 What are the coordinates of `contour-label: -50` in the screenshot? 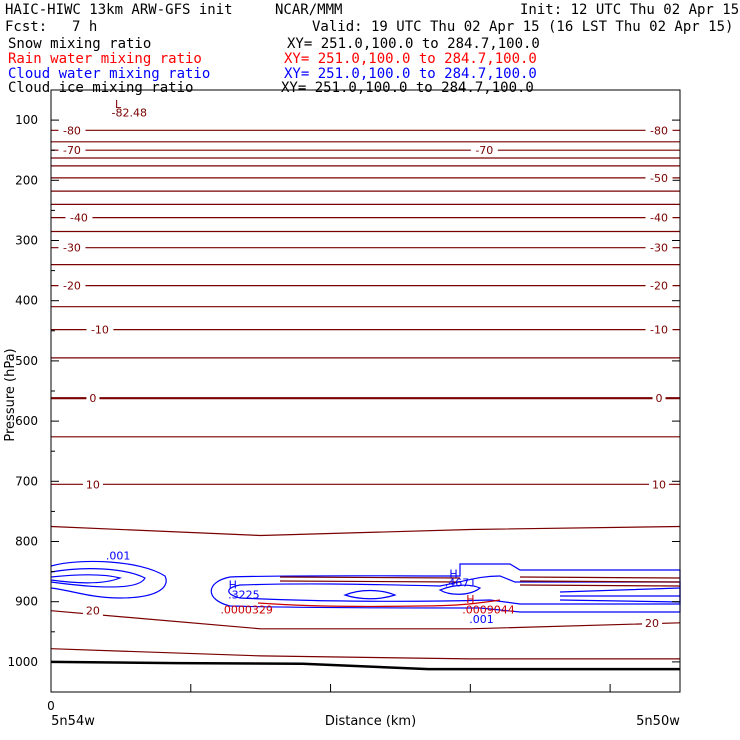 It's located at (659, 178).